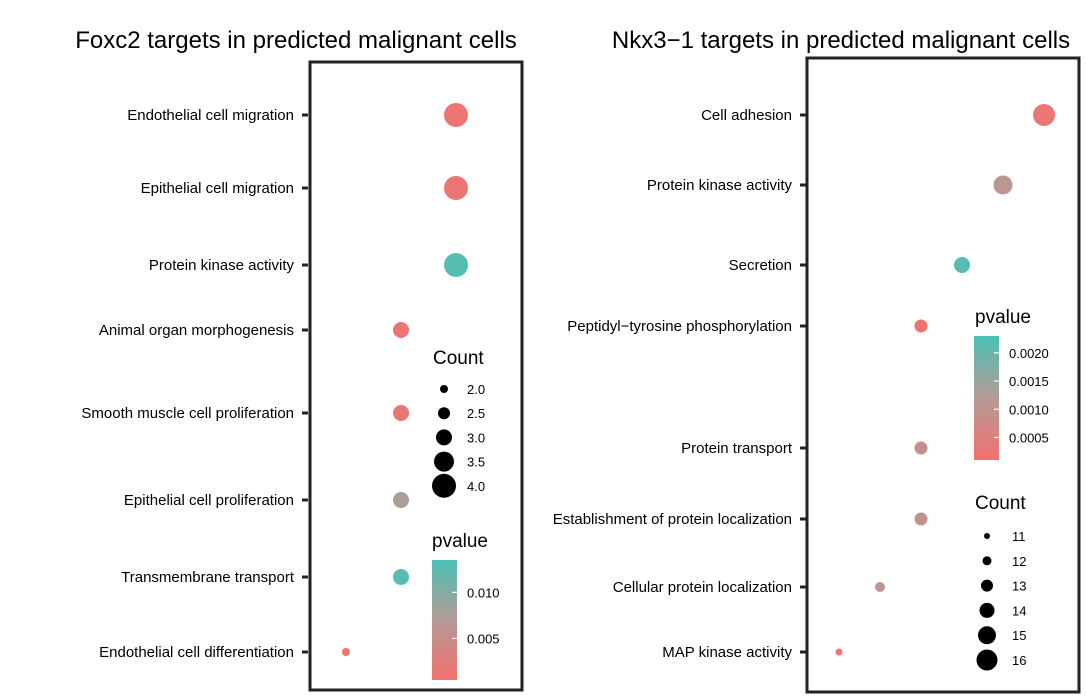  What do you see at coordinates (1019, 561) in the screenshot?
I see `count-legend-label: 12` at bounding box center [1019, 561].